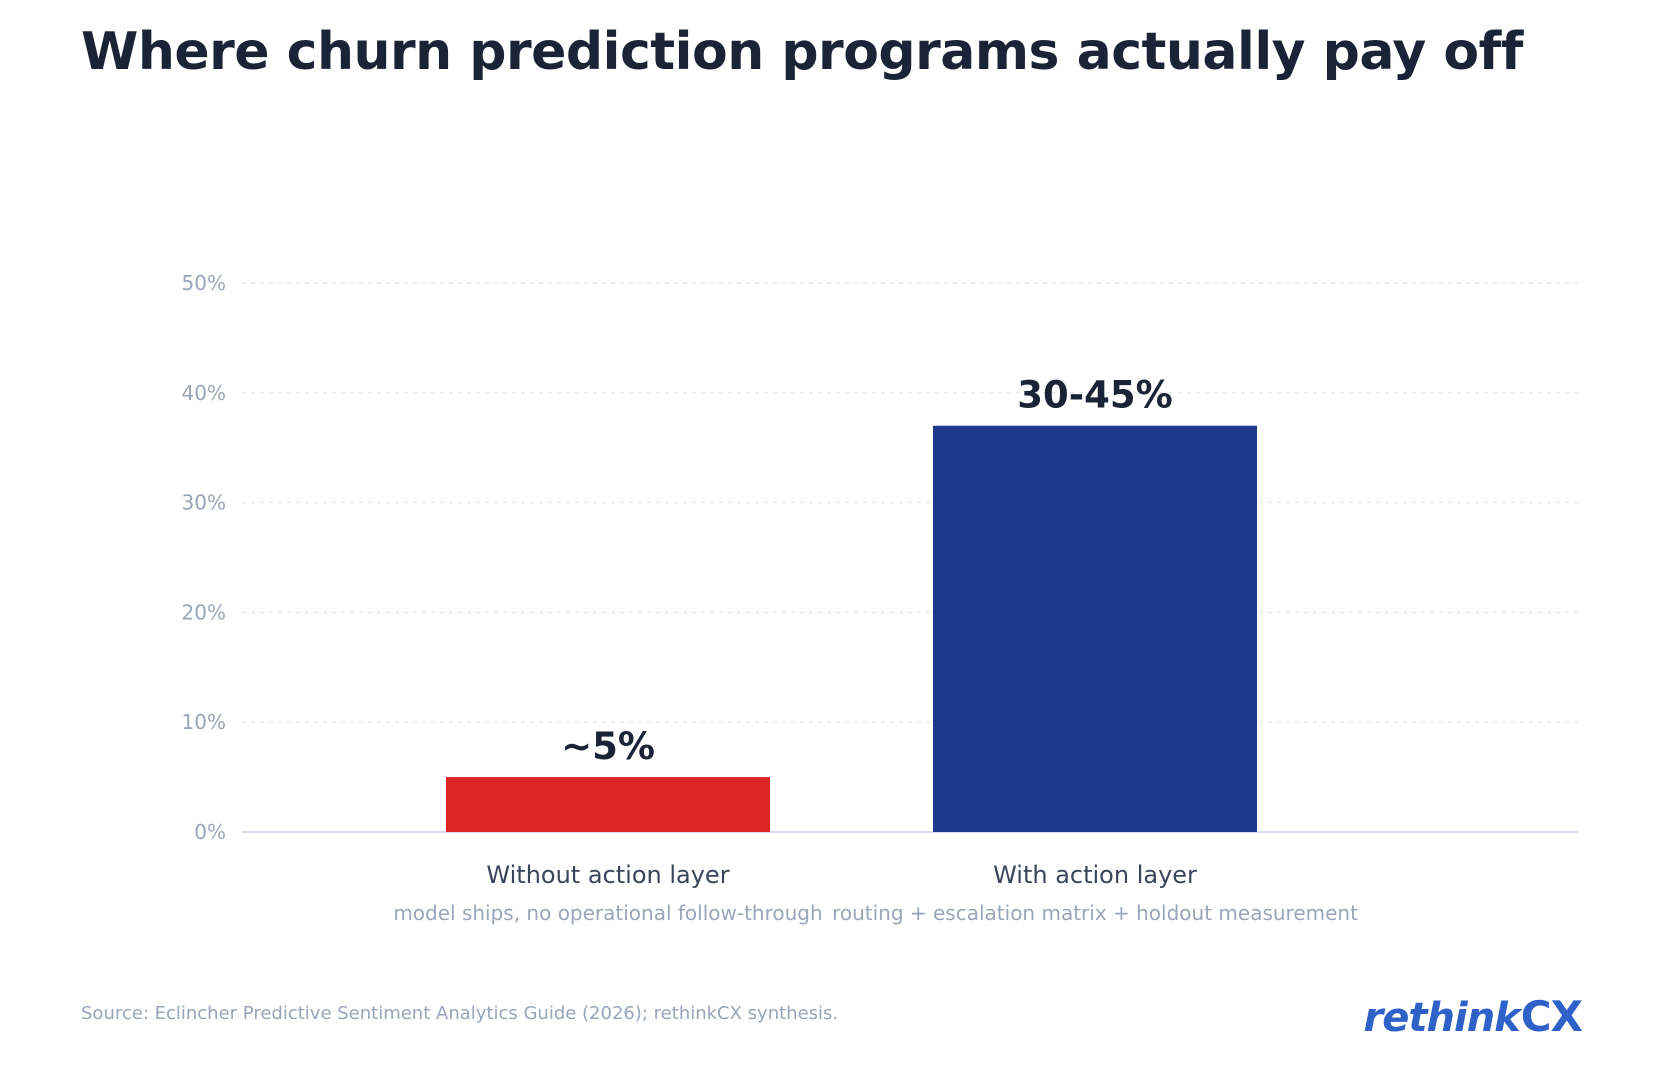  I want to click on y-tick-label: 10%, so click(204, 722).